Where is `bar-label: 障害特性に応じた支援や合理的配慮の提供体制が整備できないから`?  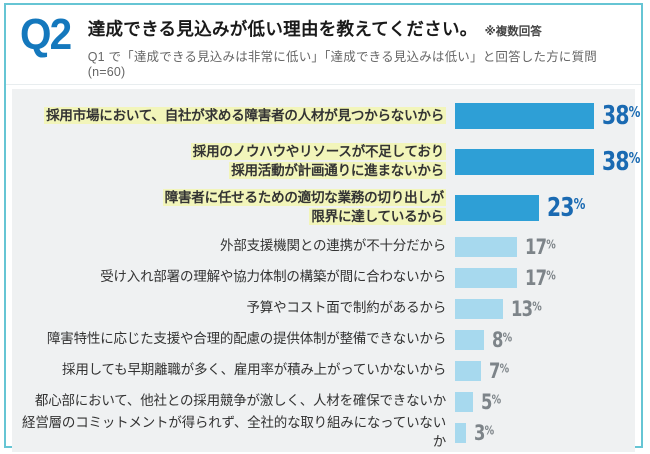 bar-label: 障害特性に応じた支援や合理的配慮の提供体制が整備できないから is located at coordinates (231, 339).